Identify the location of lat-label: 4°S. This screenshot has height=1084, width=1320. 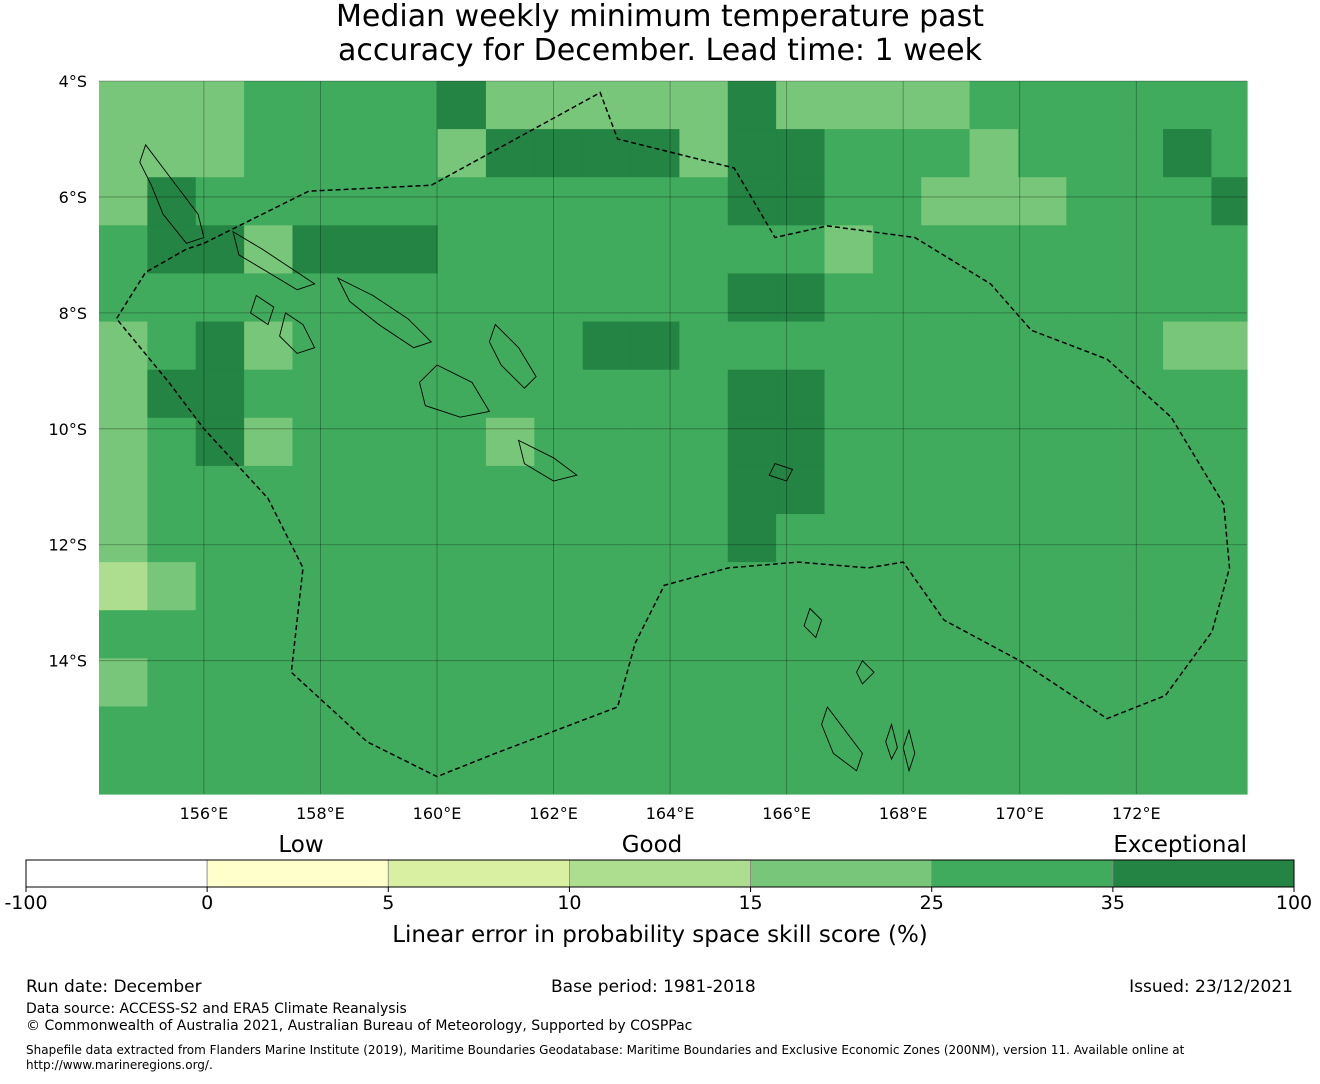
(73, 81).